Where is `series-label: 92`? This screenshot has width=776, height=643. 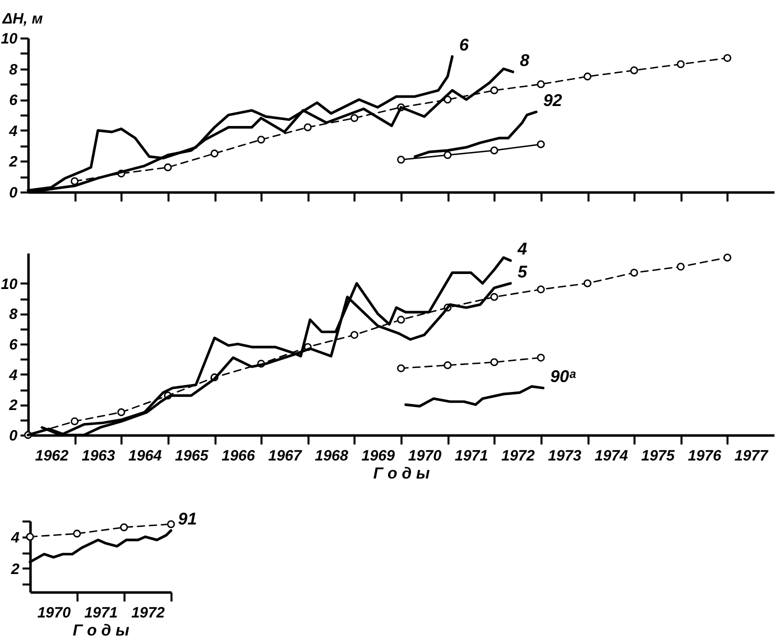
series-label: 92 is located at coordinates (553, 100).